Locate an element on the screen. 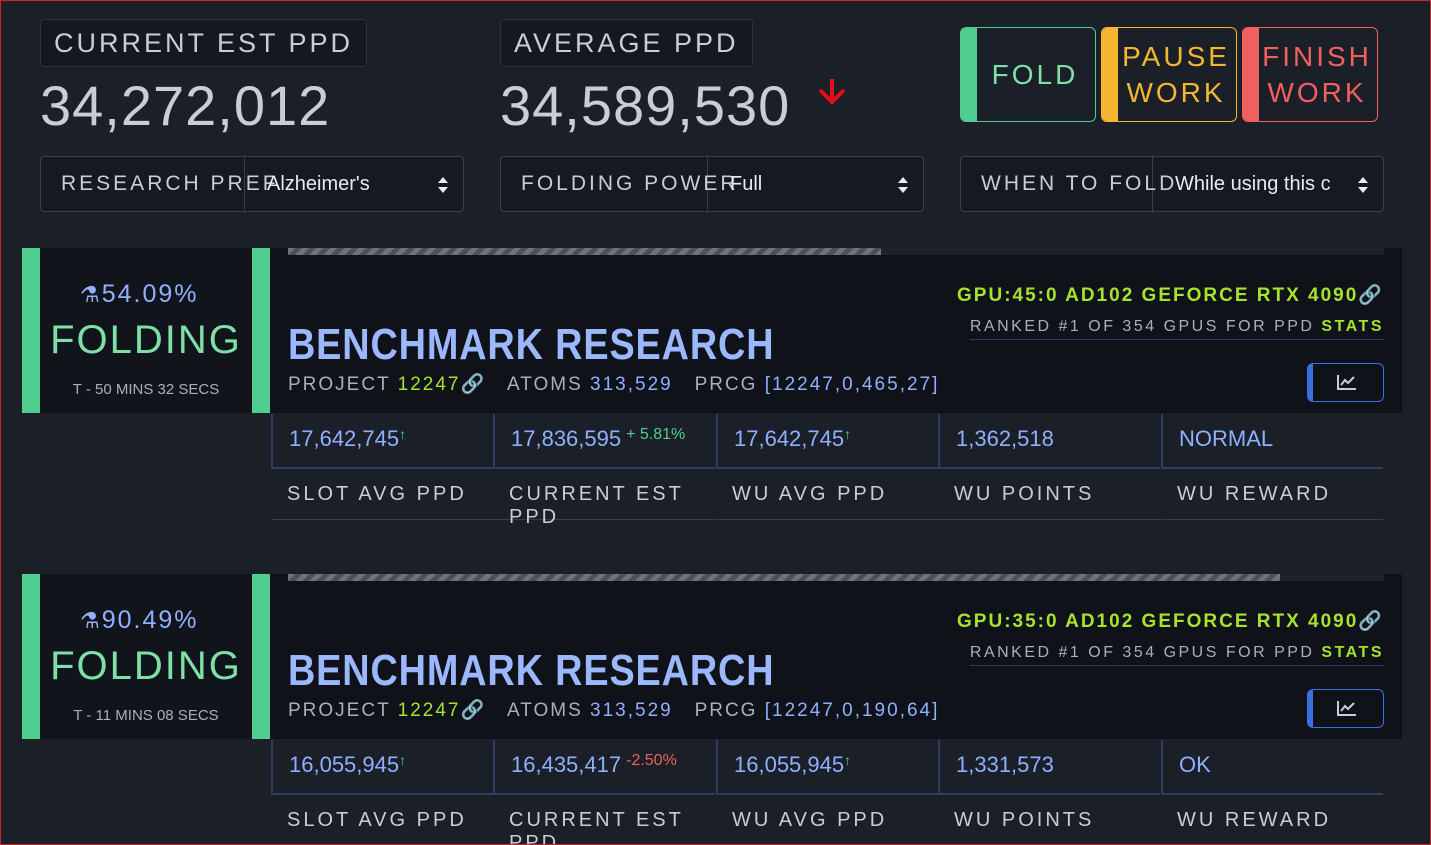  finish-button: FINISH WORK is located at coordinates (1310, 74).